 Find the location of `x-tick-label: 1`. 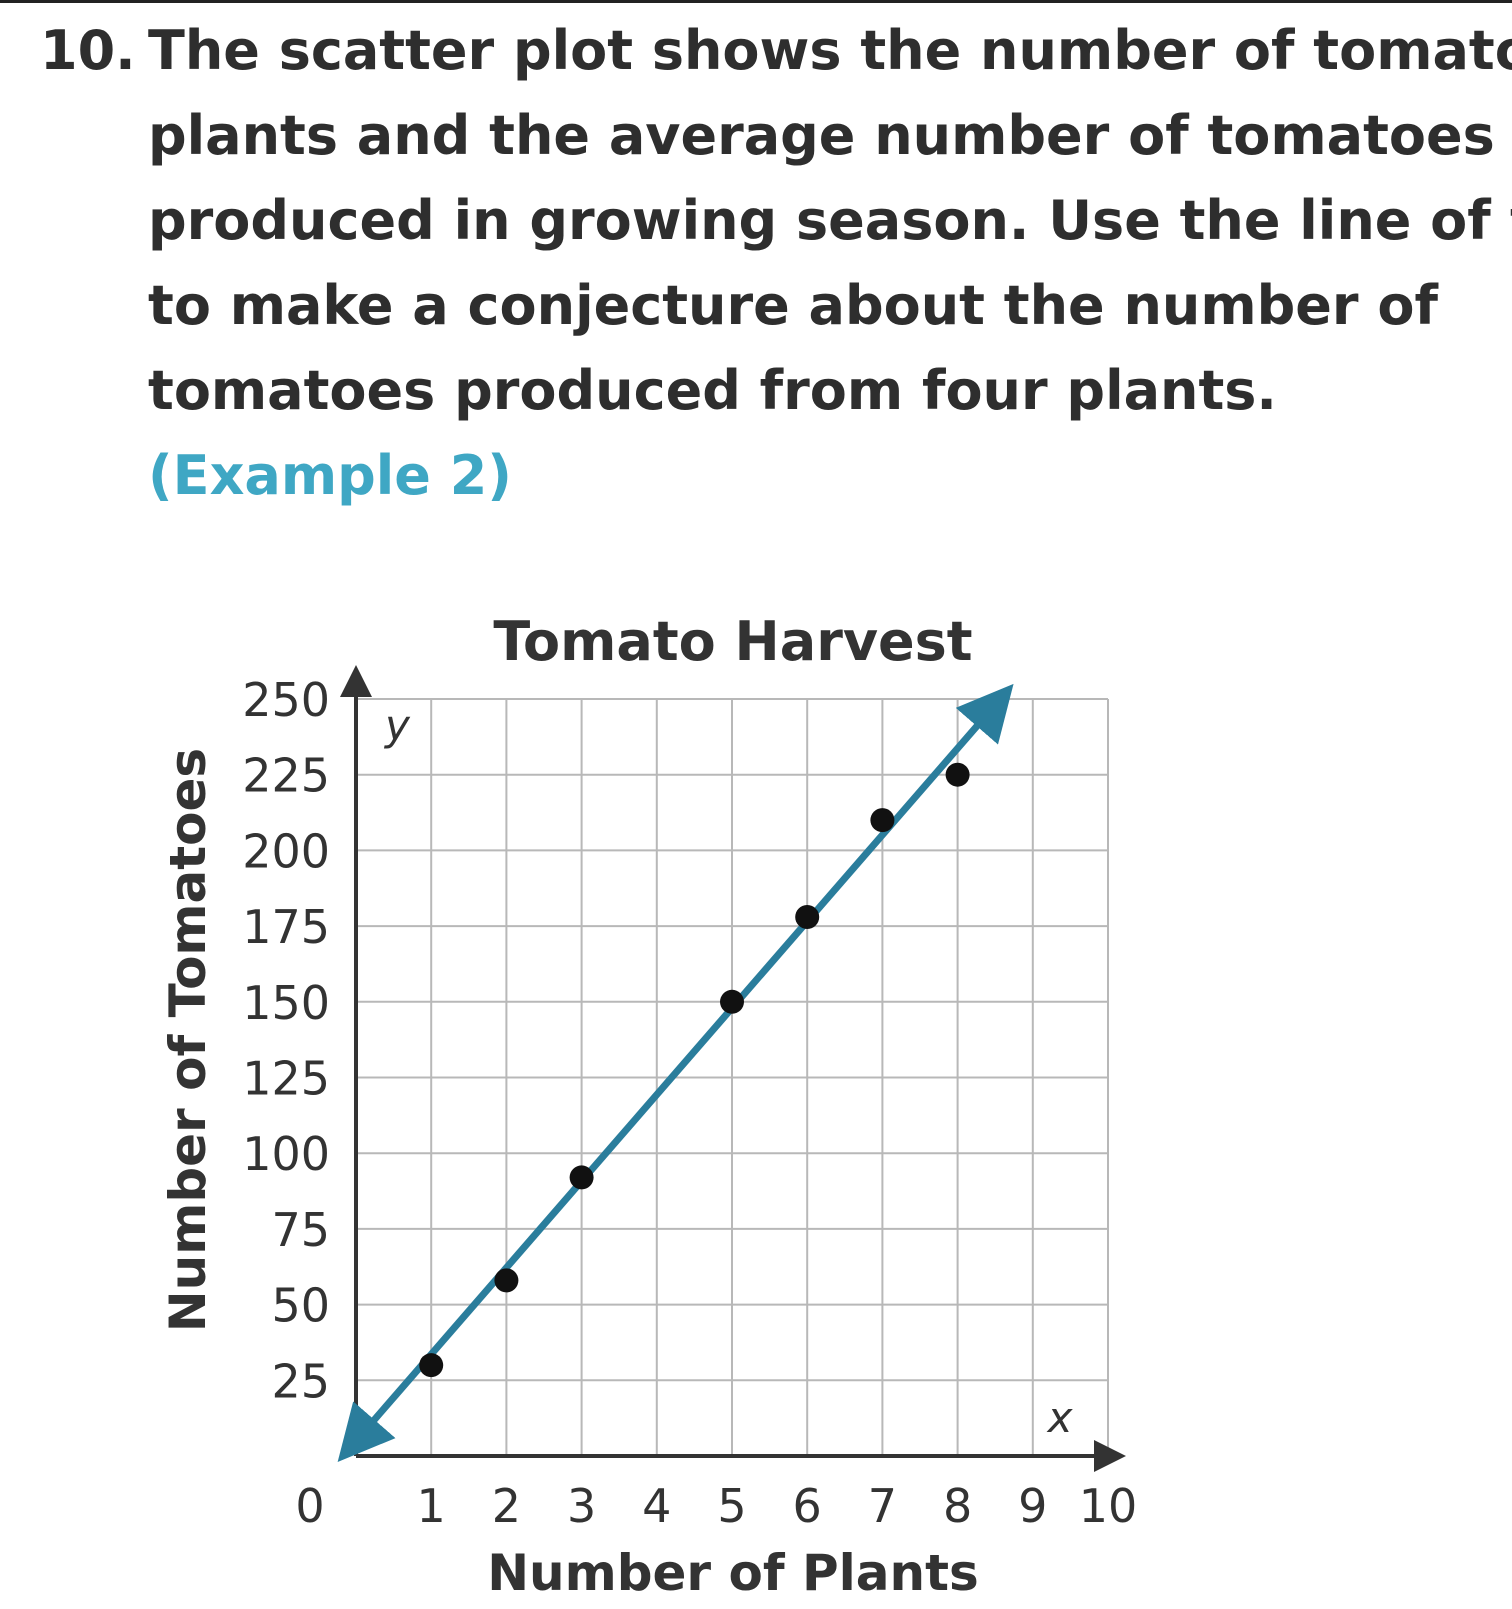

x-tick-label: 1 is located at coordinates (431, 1506).